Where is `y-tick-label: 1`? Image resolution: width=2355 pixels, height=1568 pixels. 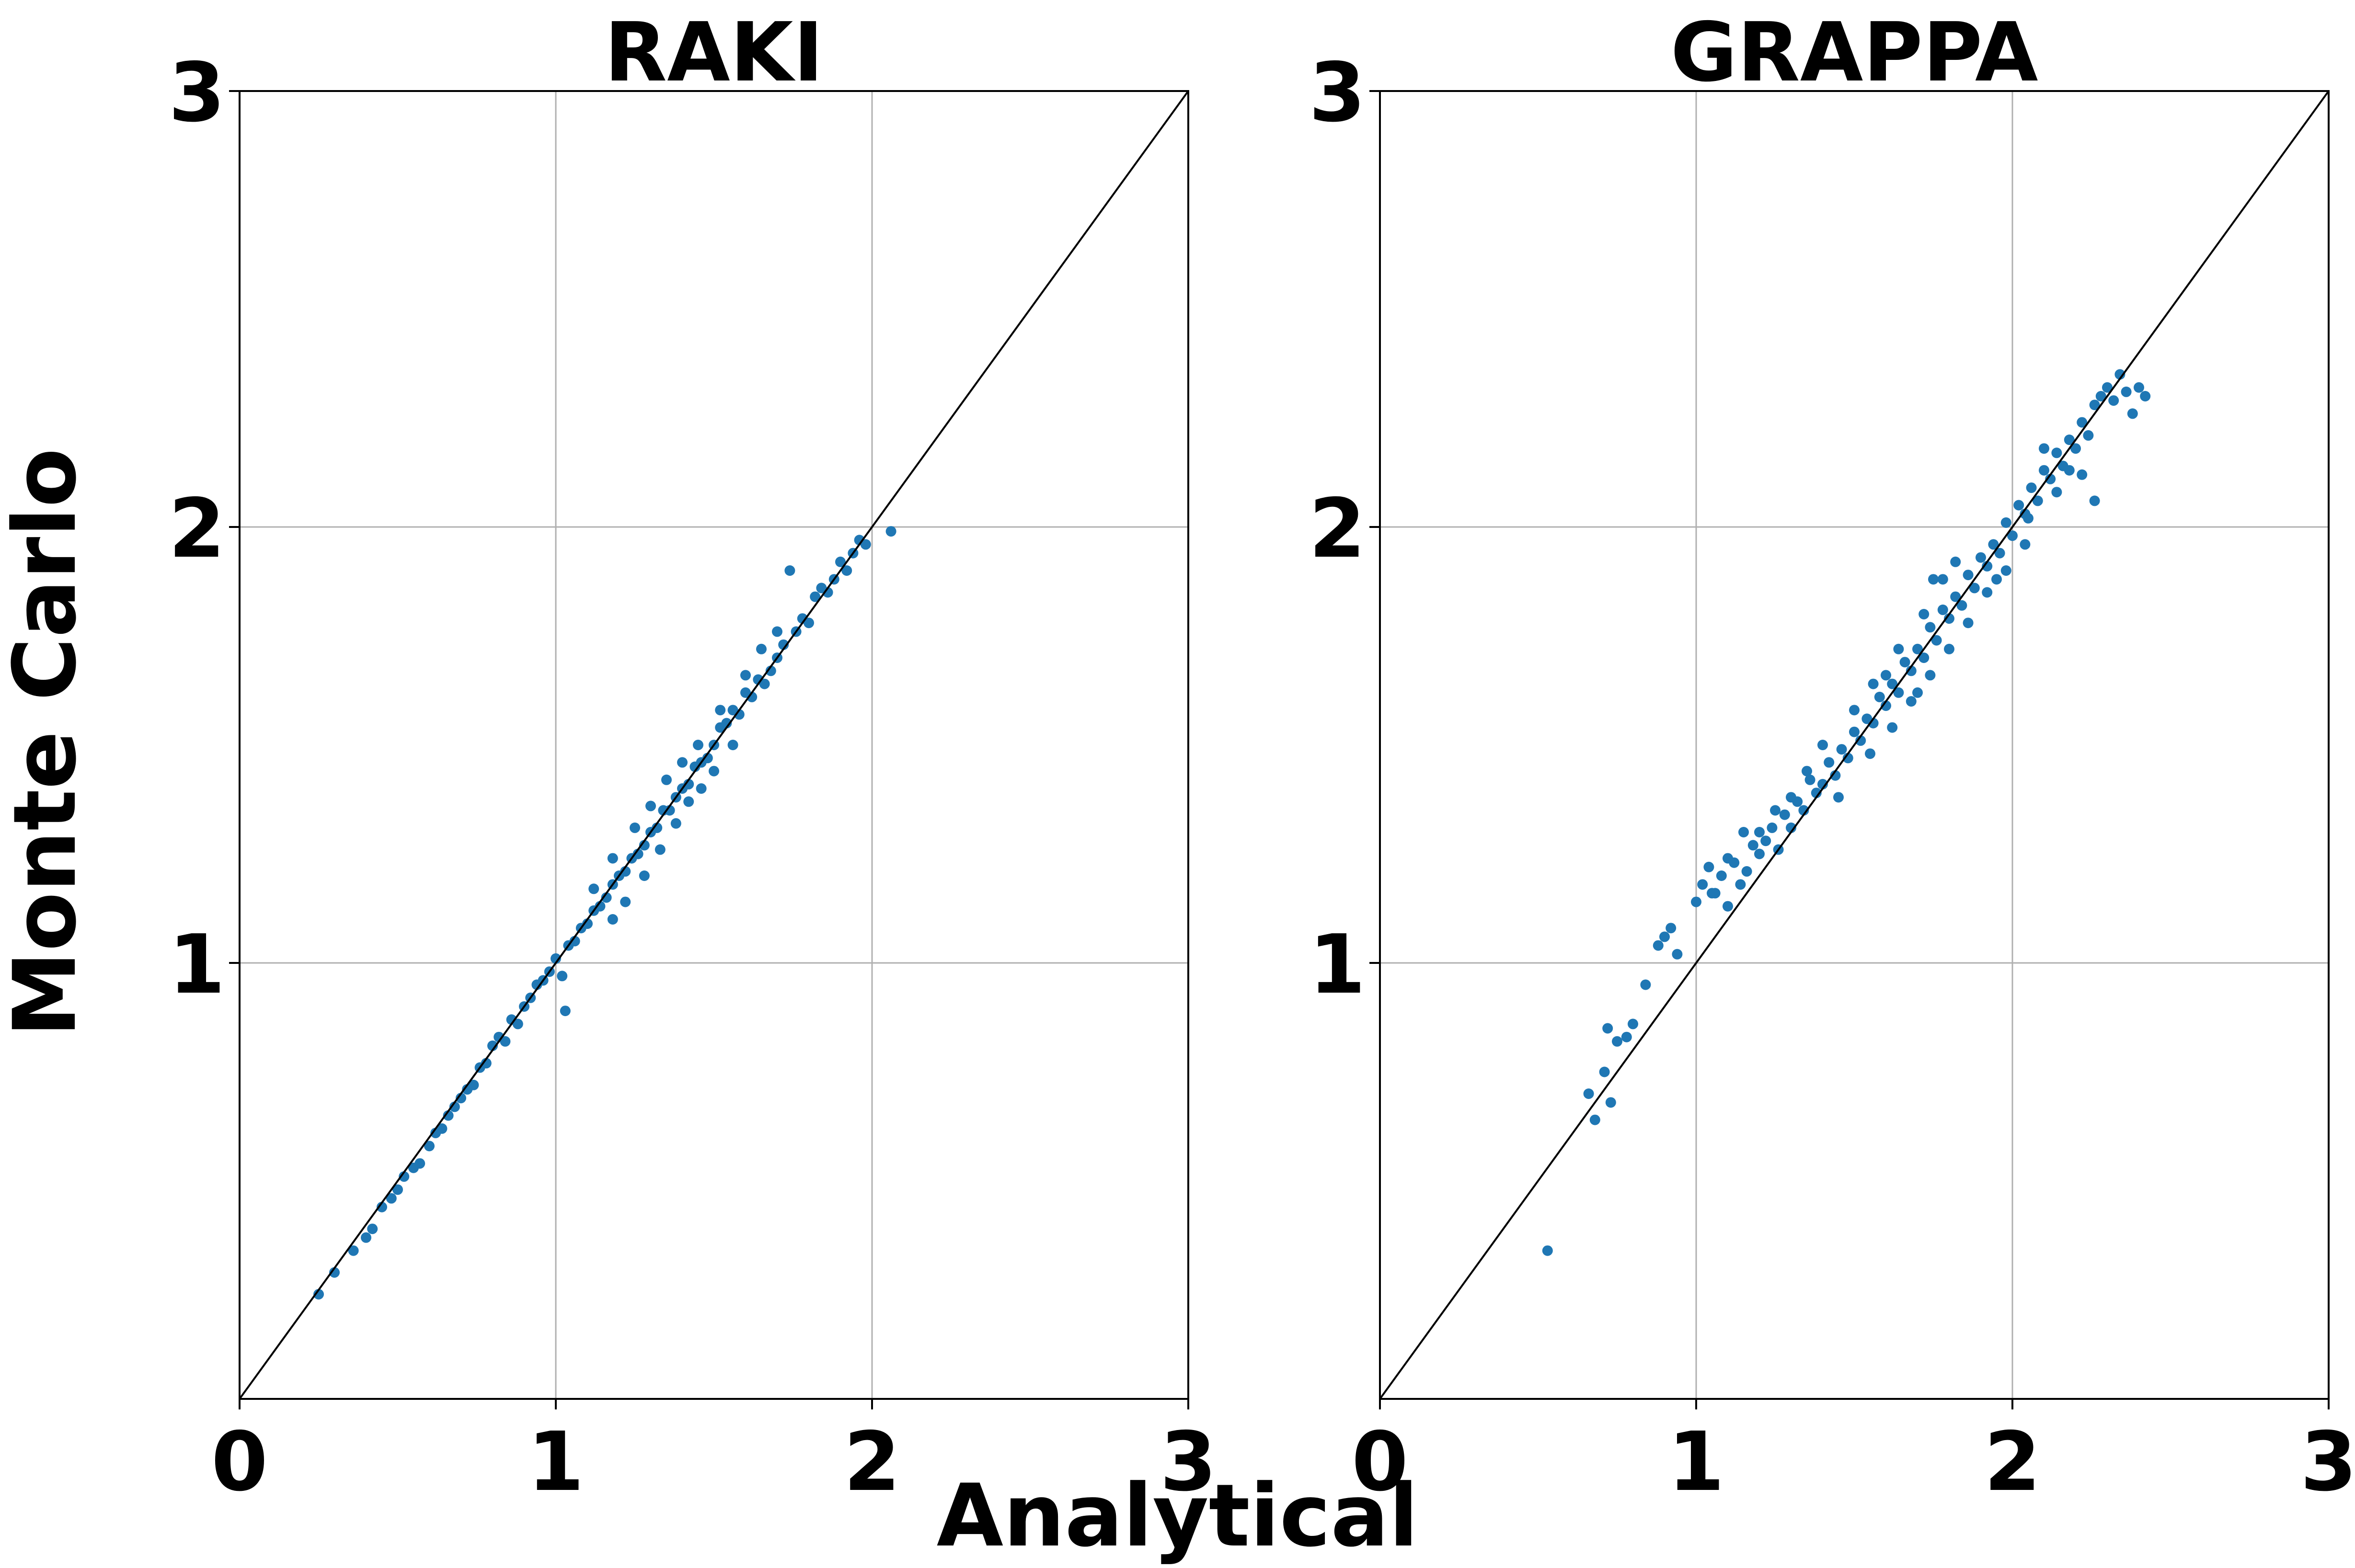
y-tick-label: 1 is located at coordinates (1338, 964).